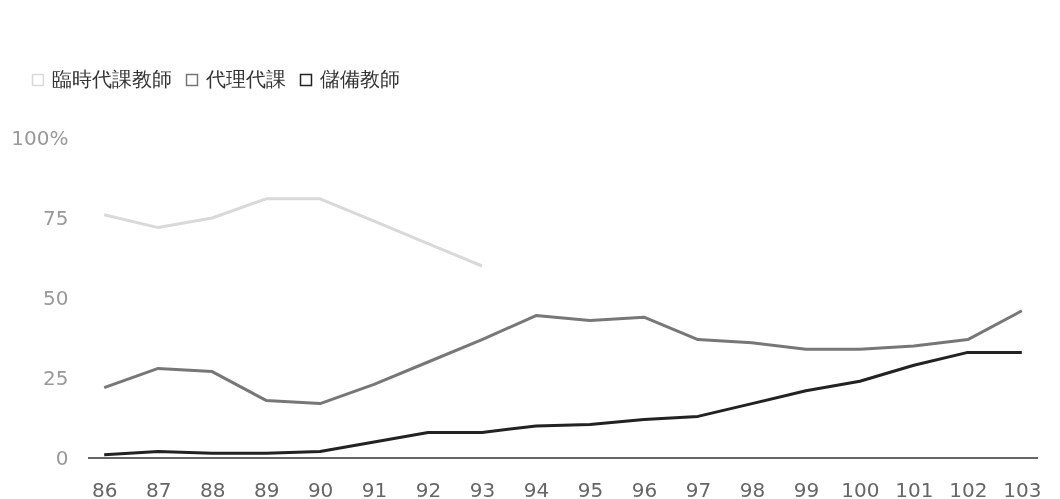  I want to click on line-series, so click(293, 232).